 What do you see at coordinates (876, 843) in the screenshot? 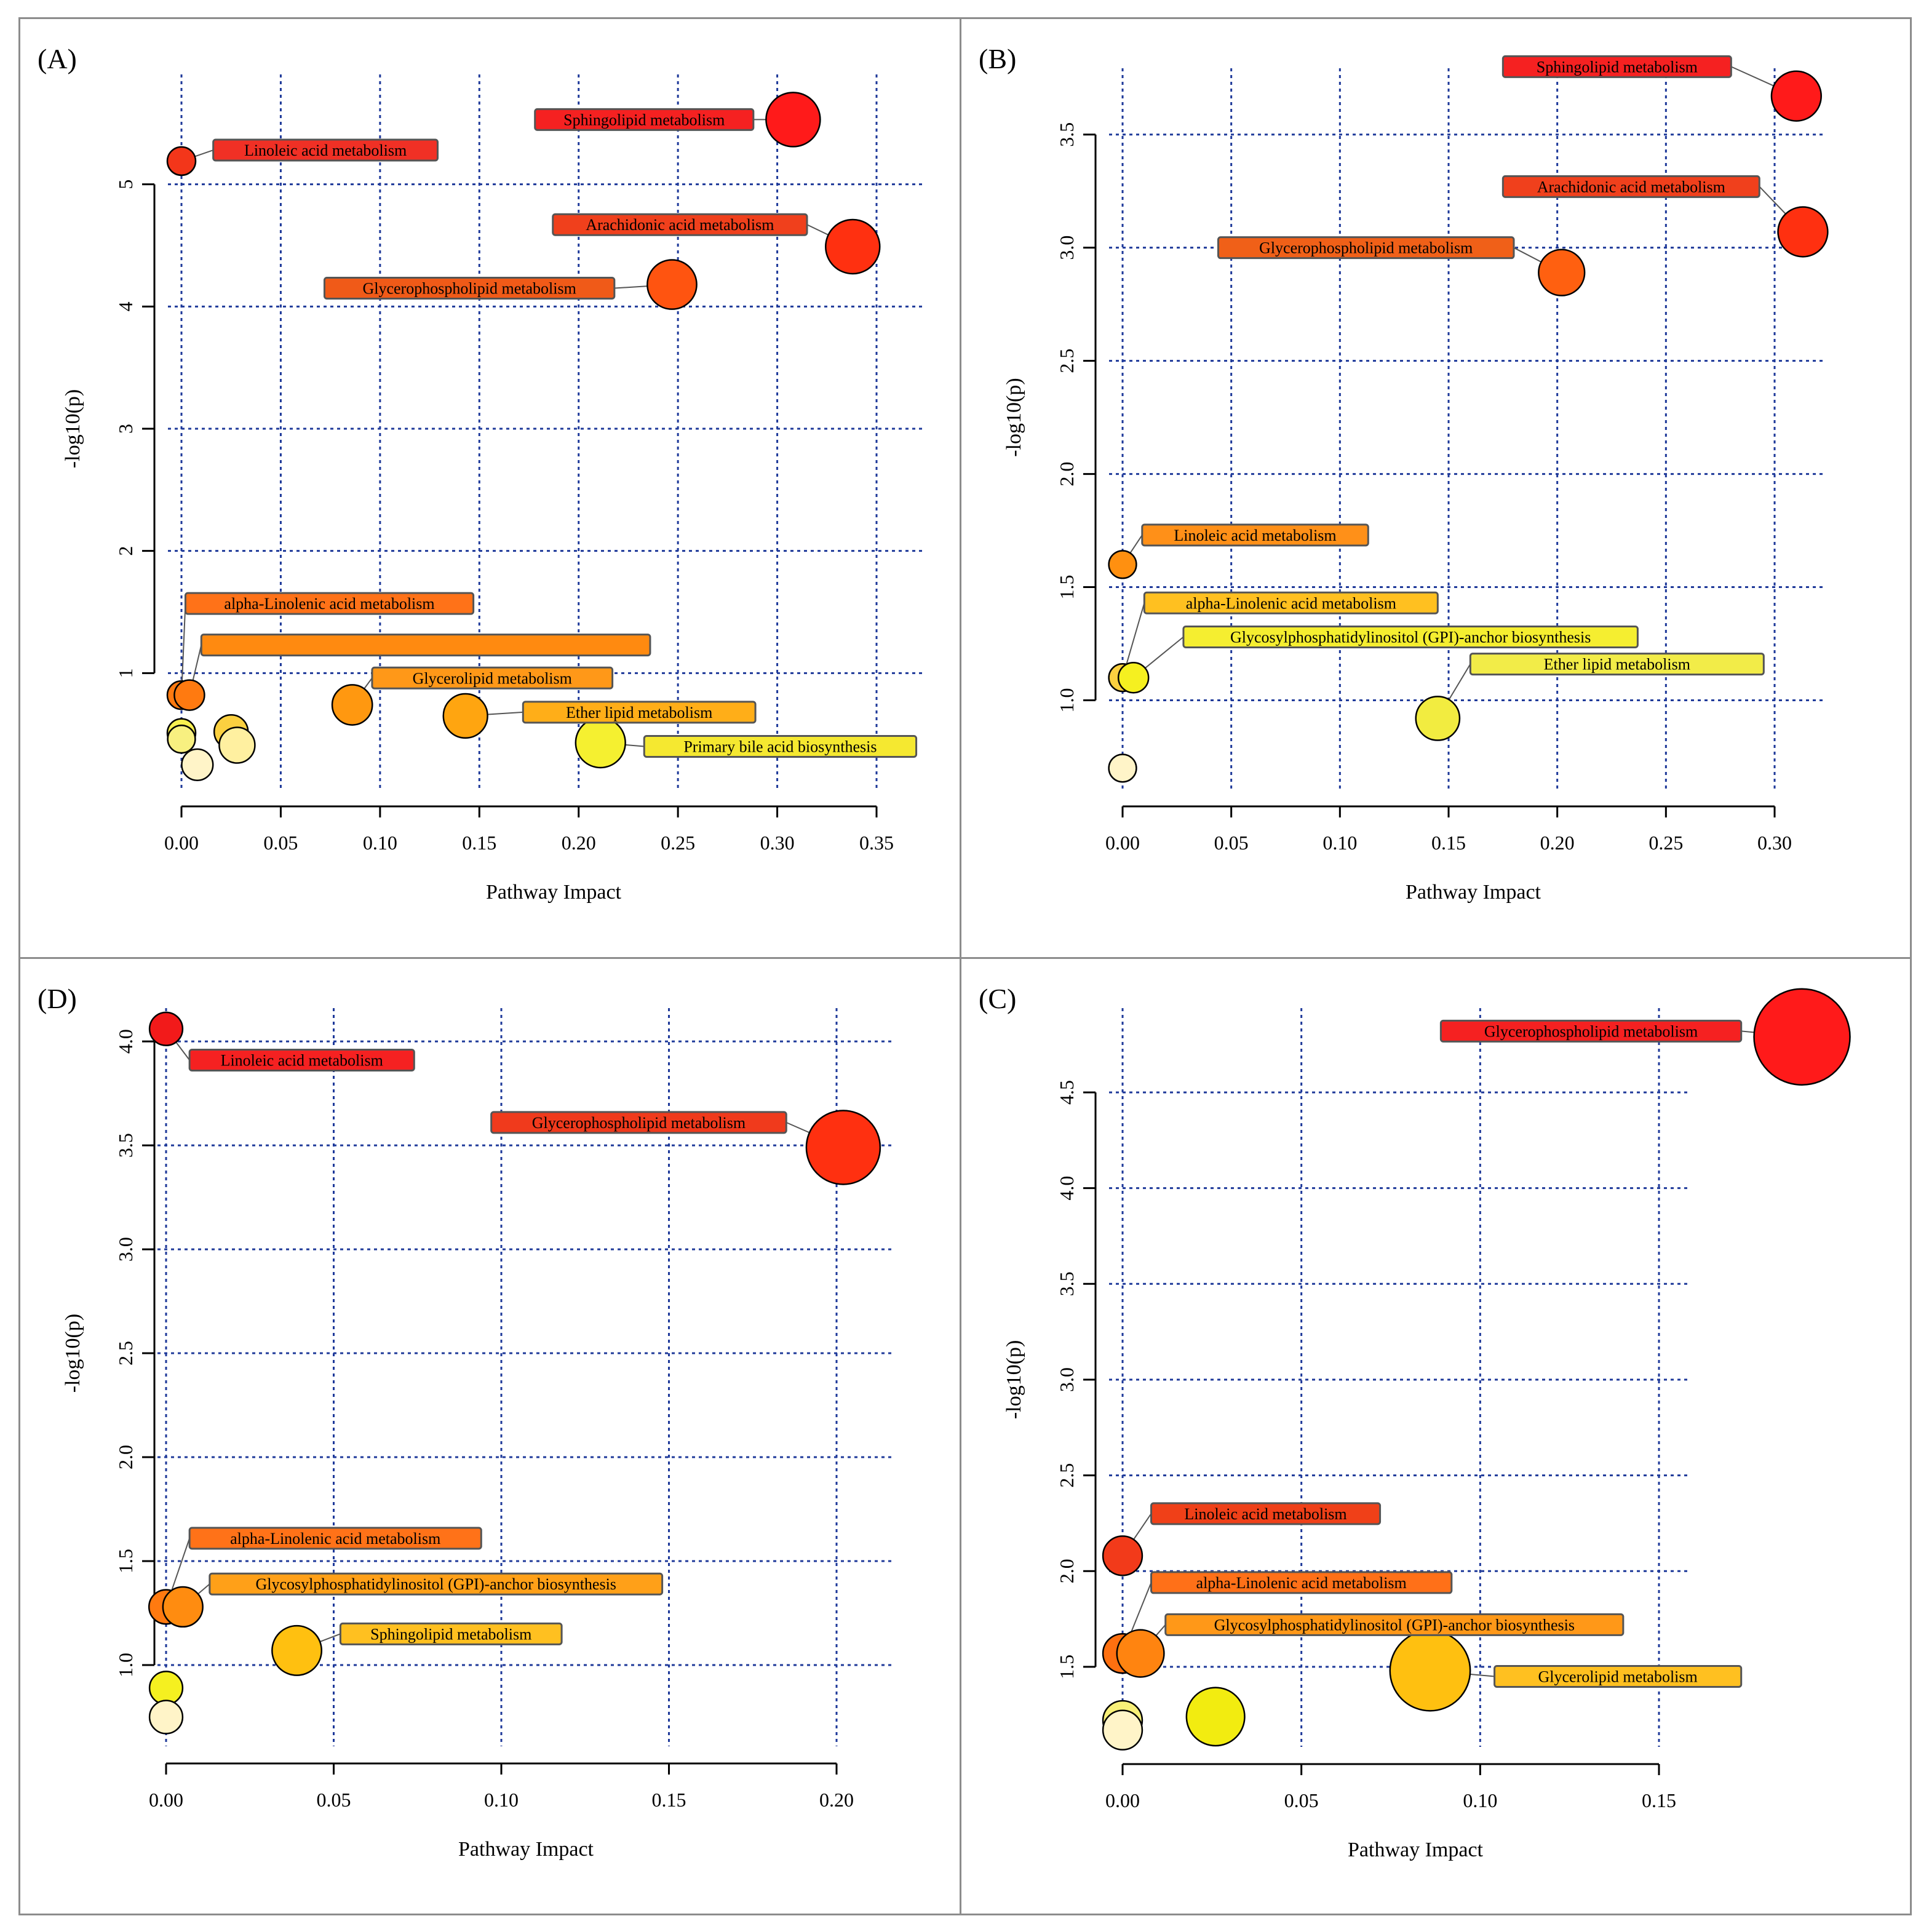
I see `x-tick-label: 0.35` at bounding box center [876, 843].